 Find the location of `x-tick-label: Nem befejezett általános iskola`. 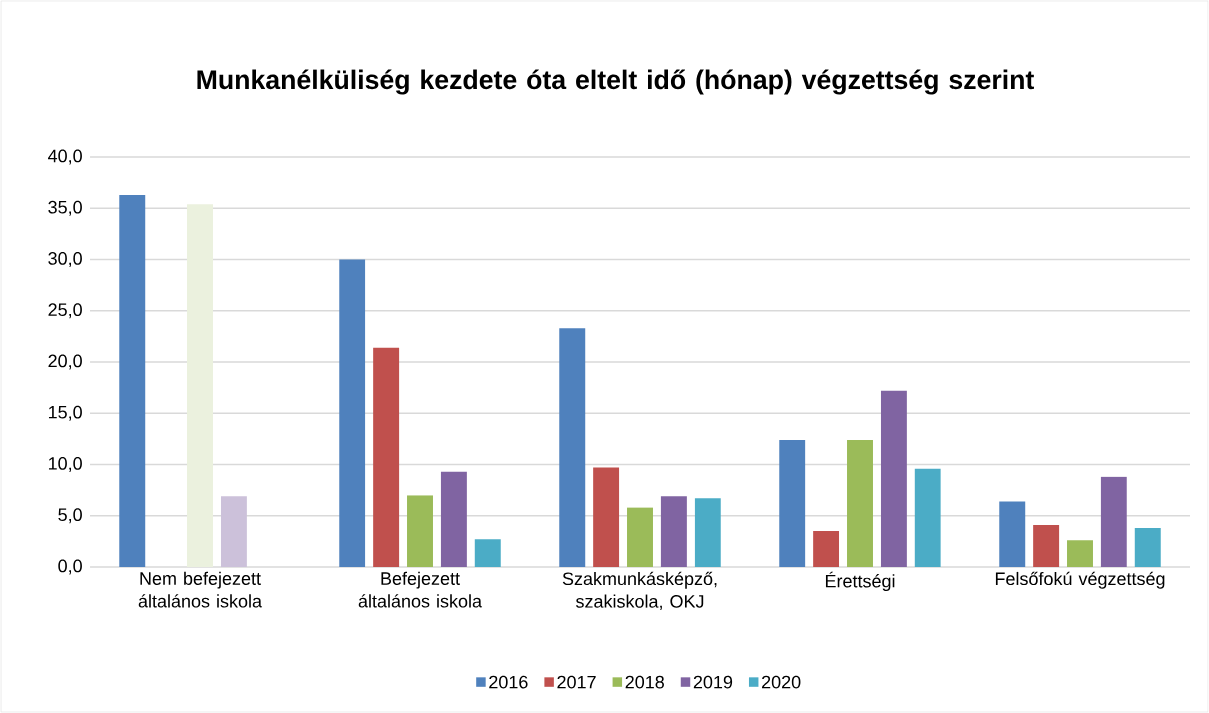

x-tick-label: Nem befejezett általános iskola is located at coordinates (200, 589).